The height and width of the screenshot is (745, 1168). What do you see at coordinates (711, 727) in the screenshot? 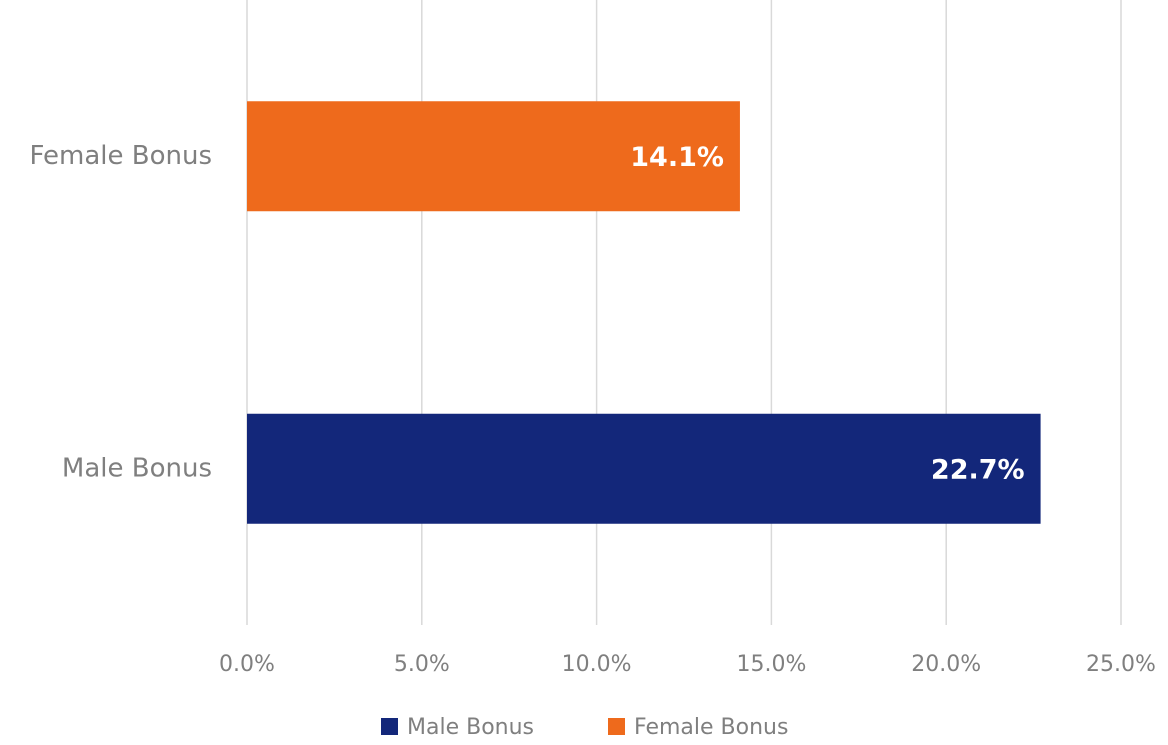
I see `legend-label: Female Bonus` at bounding box center [711, 727].